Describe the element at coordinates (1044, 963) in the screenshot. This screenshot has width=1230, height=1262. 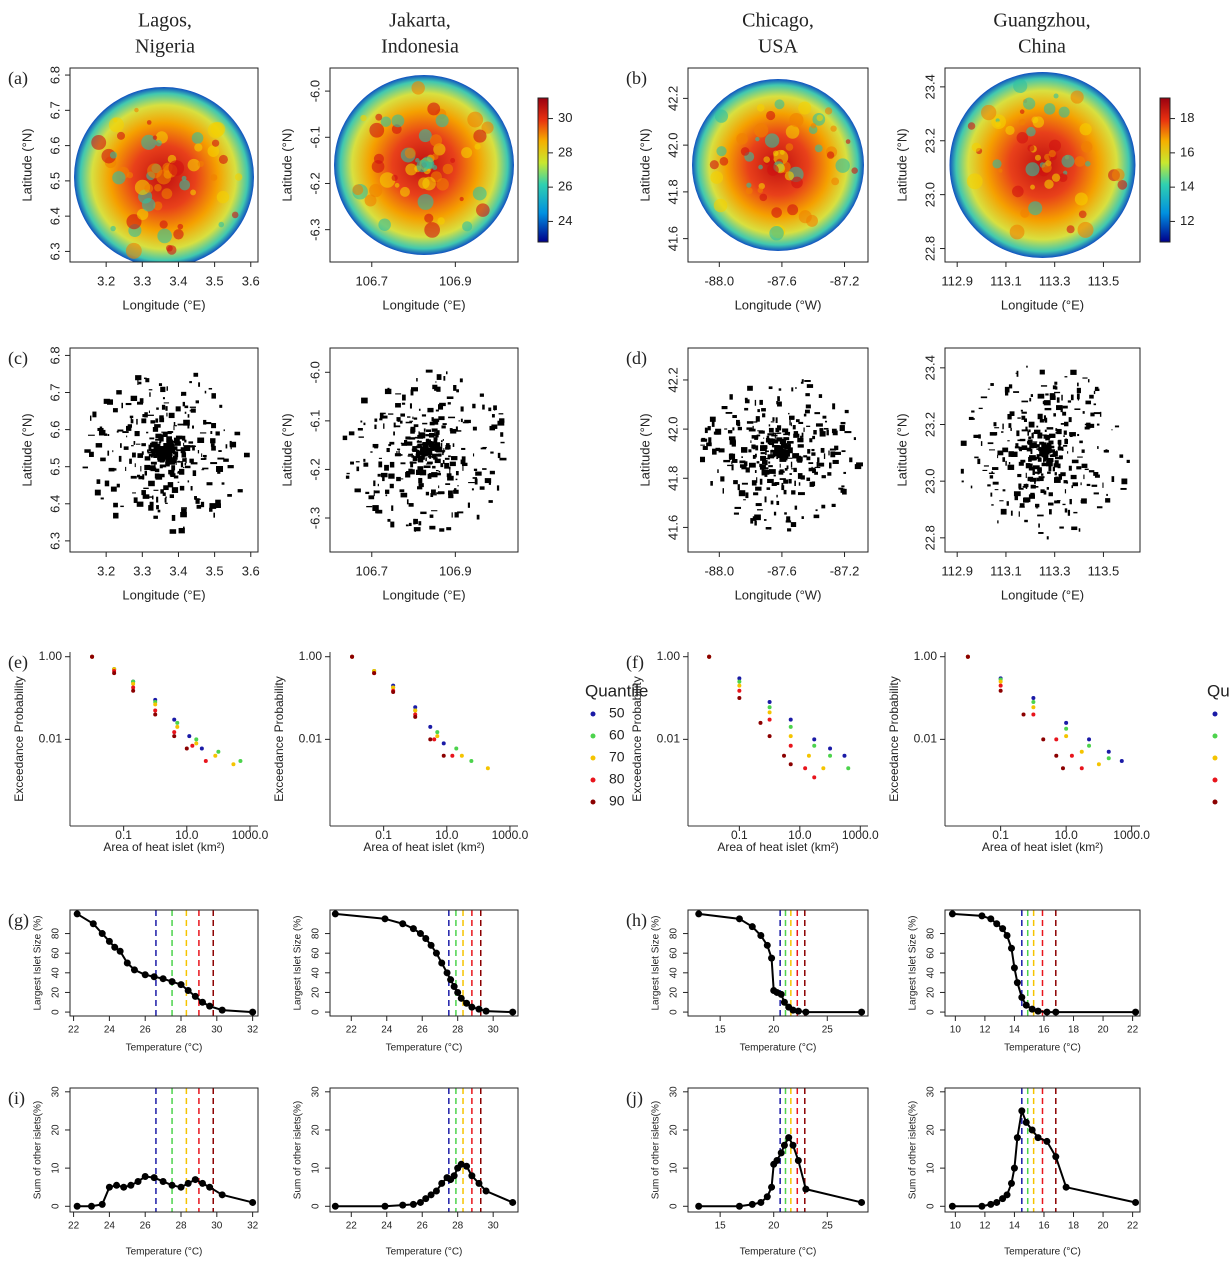
I see `line` at that location.